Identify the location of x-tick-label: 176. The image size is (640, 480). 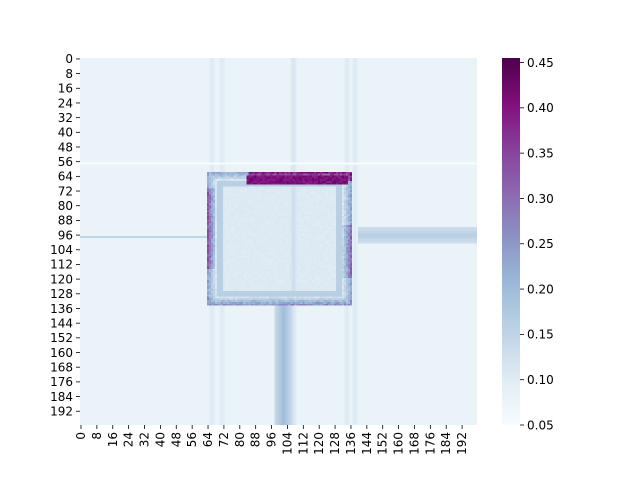
(430, 443).